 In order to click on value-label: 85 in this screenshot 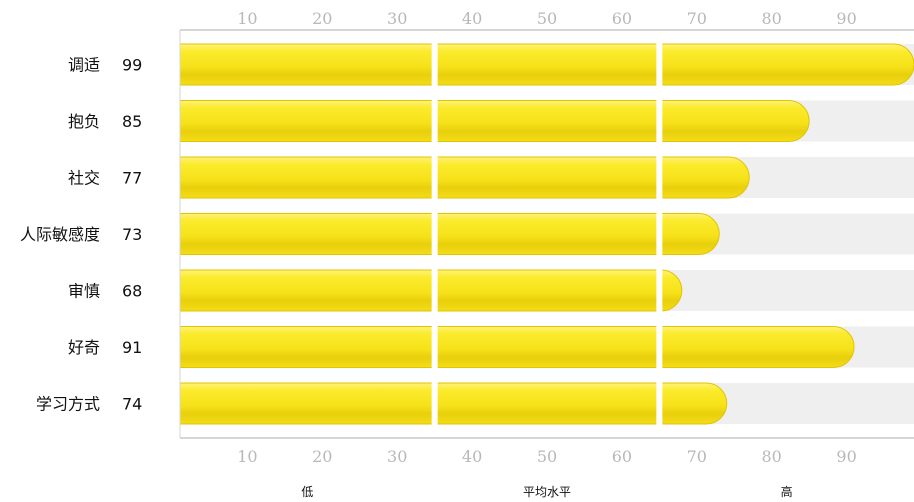, I will do `click(132, 121)`.